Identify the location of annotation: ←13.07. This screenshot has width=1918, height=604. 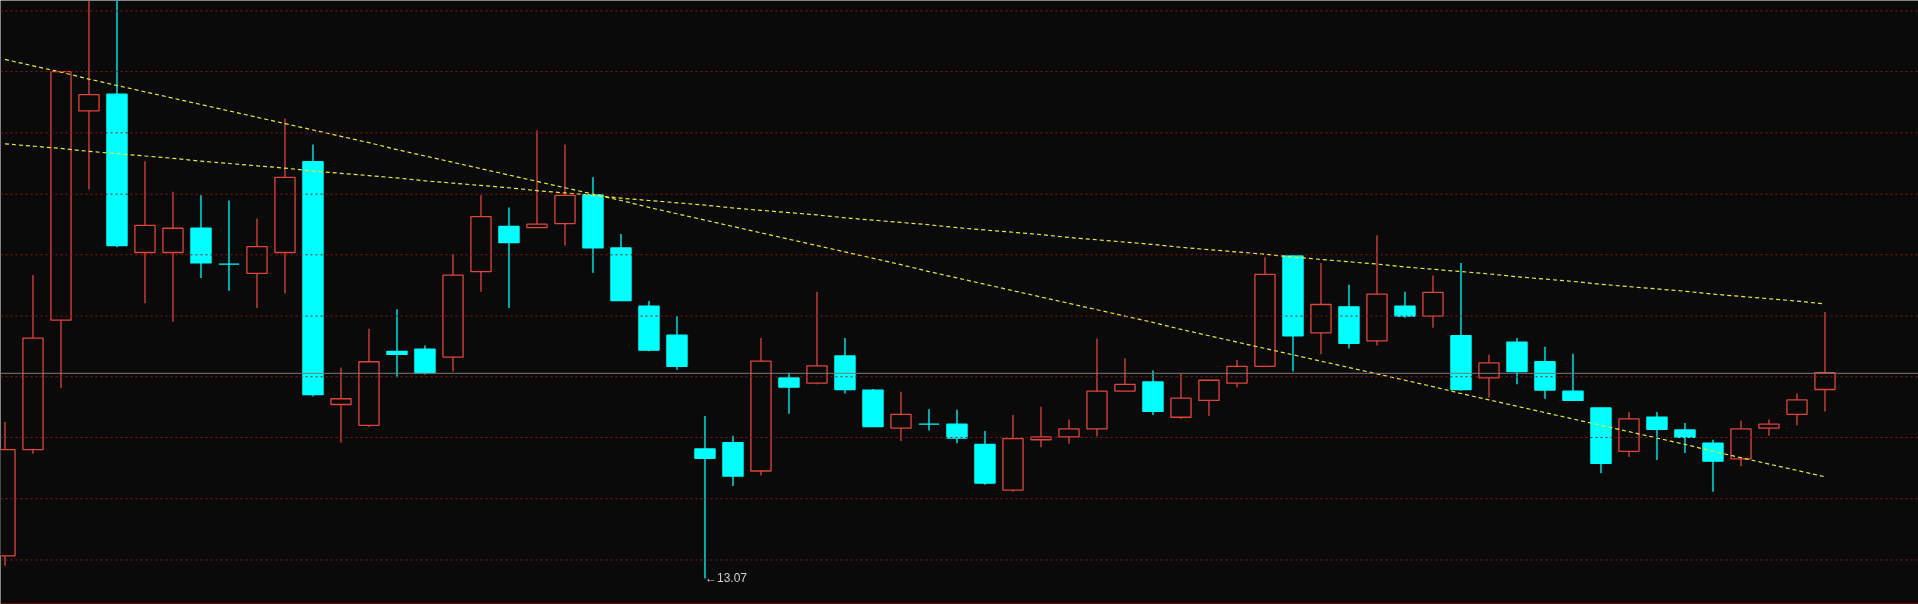
(726, 578).